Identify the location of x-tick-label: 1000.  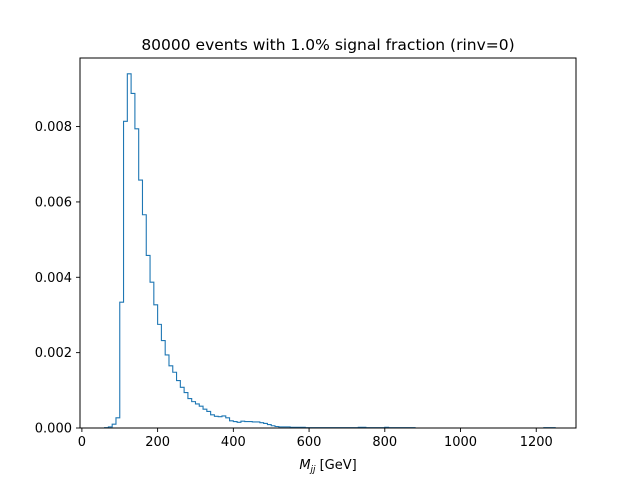
(460, 442).